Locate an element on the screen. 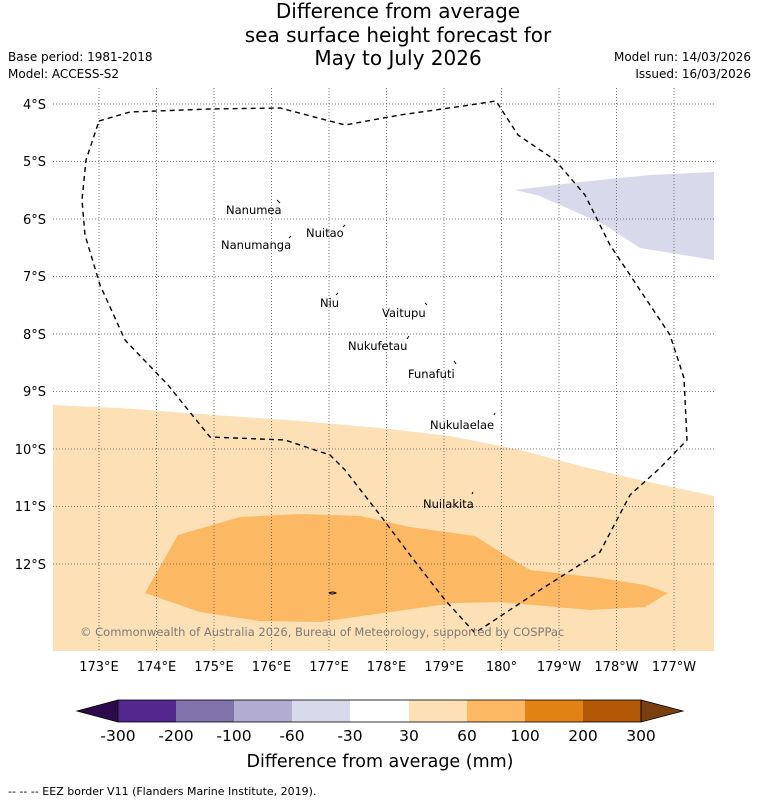 Image resolution: width=758 pixels, height=804 pixels. colorbar-over-arrow is located at coordinates (662, 711).